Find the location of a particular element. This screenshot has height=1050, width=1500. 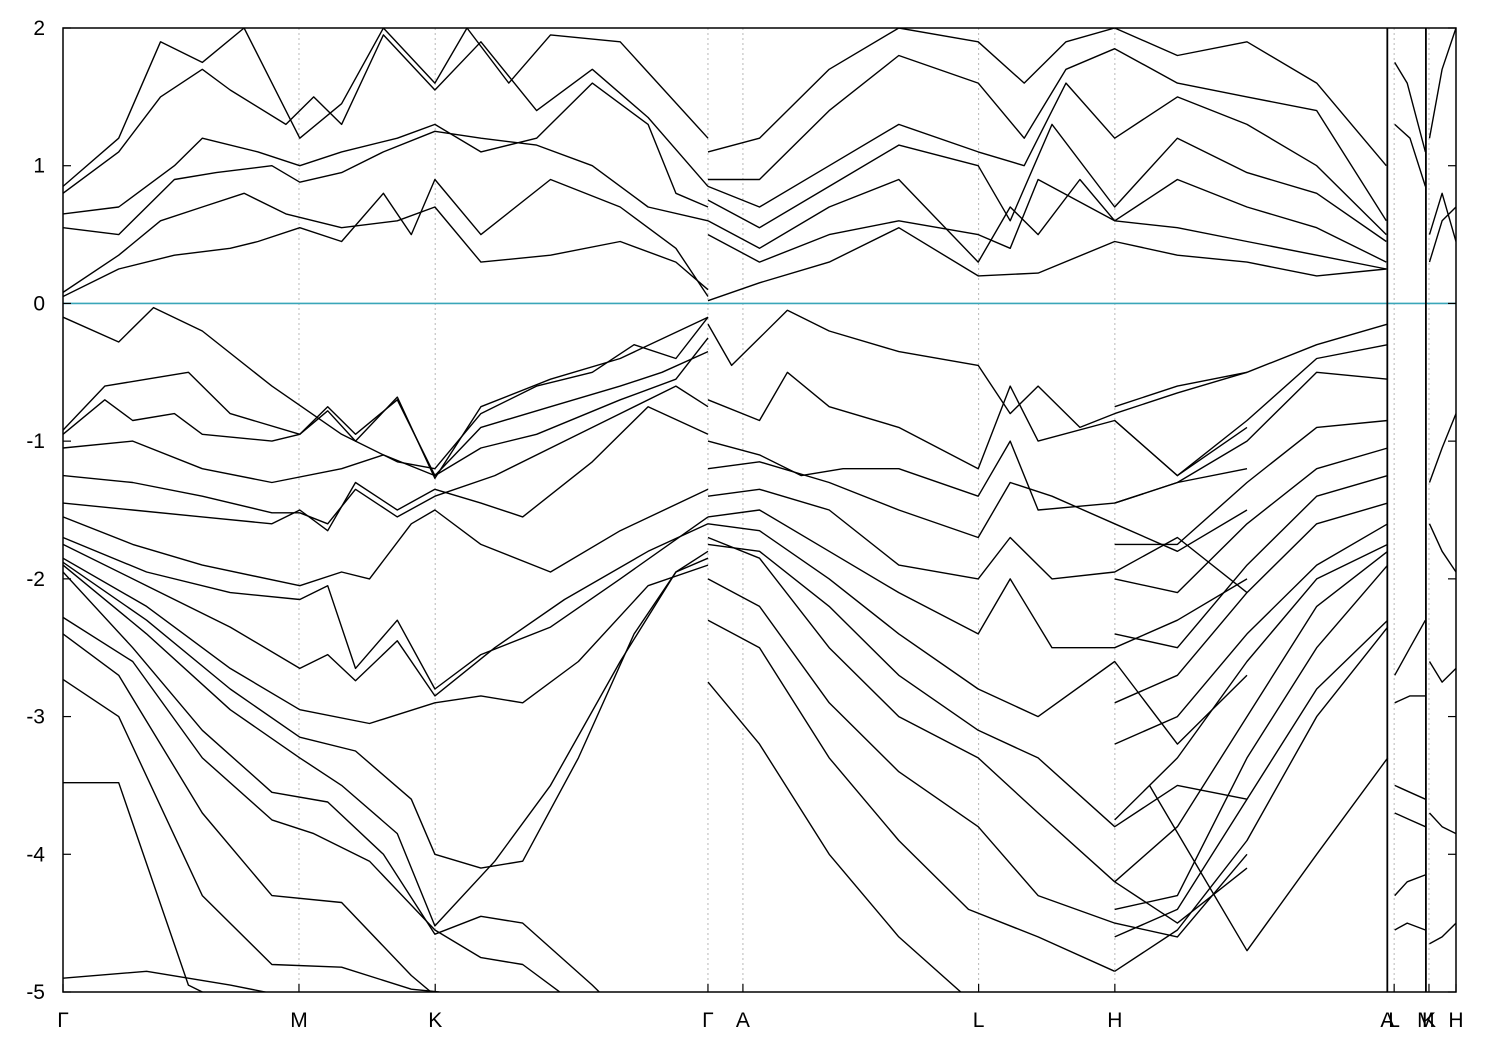

y-tick-label: 0 is located at coordinates (39, 303).